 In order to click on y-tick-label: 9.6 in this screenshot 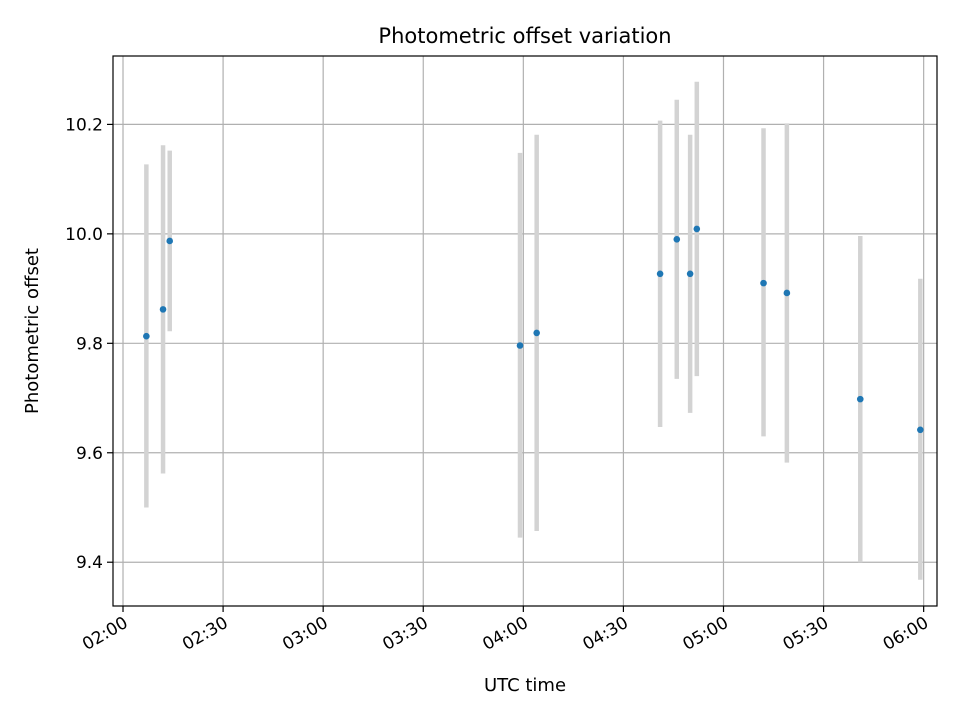, I will do `click(89, 454)`.